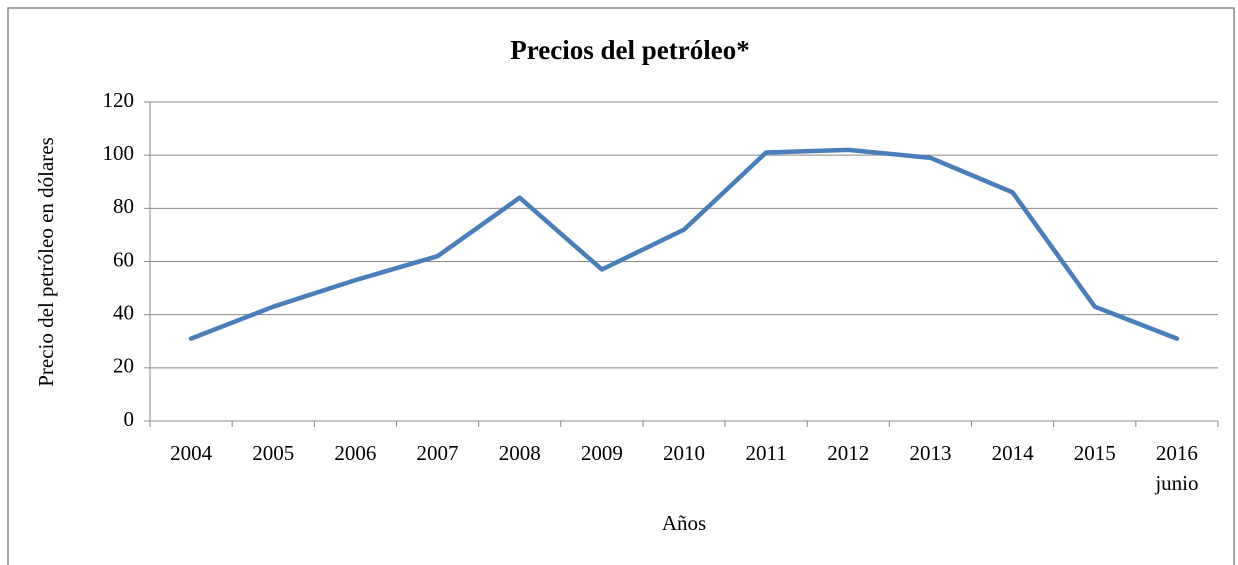 The image size is (1238, 565). I want to click on x-tick-label: 2007, so click(438, 453).